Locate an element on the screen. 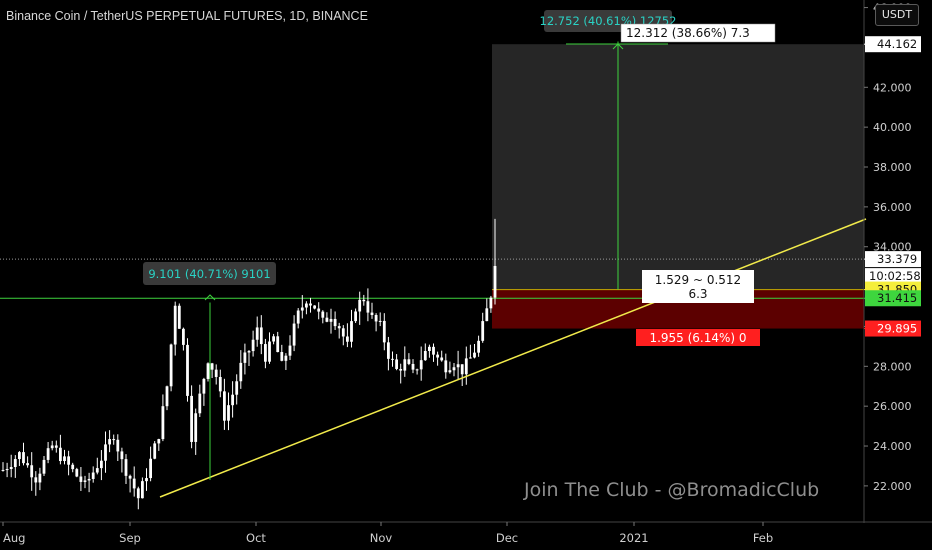 This screenshot has width=932, height=550. measure-1-label: 9.101 (40.71%) 9101 is located at coordinates (209, 274).